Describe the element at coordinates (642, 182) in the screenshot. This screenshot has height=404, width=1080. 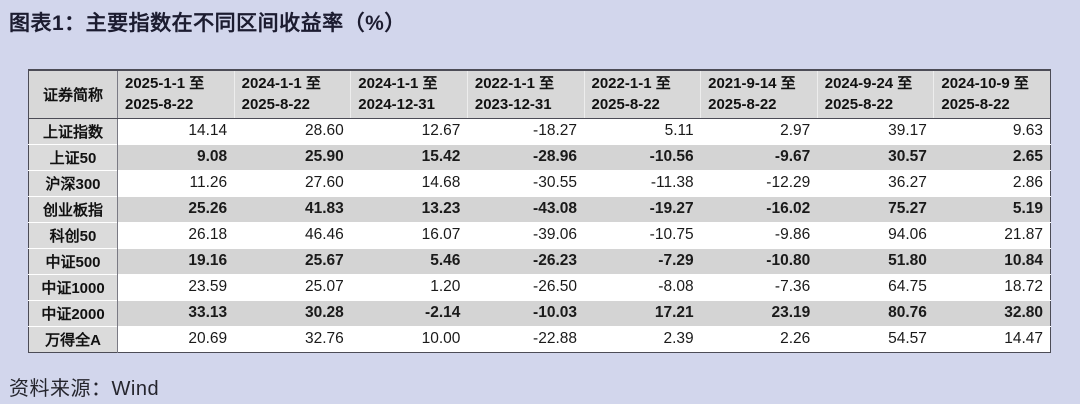
I see `cell-value: -11.38` at that location.